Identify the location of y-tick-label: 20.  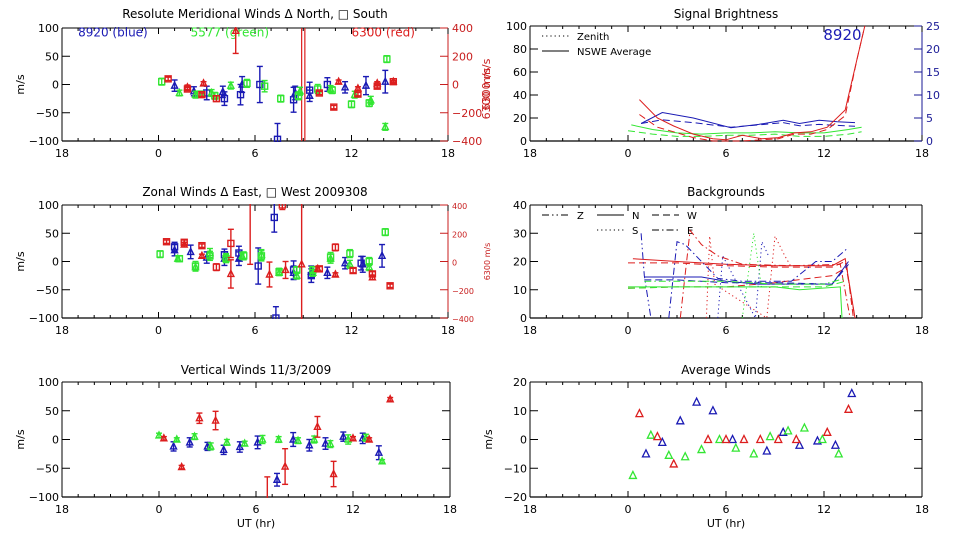
(520, 118).